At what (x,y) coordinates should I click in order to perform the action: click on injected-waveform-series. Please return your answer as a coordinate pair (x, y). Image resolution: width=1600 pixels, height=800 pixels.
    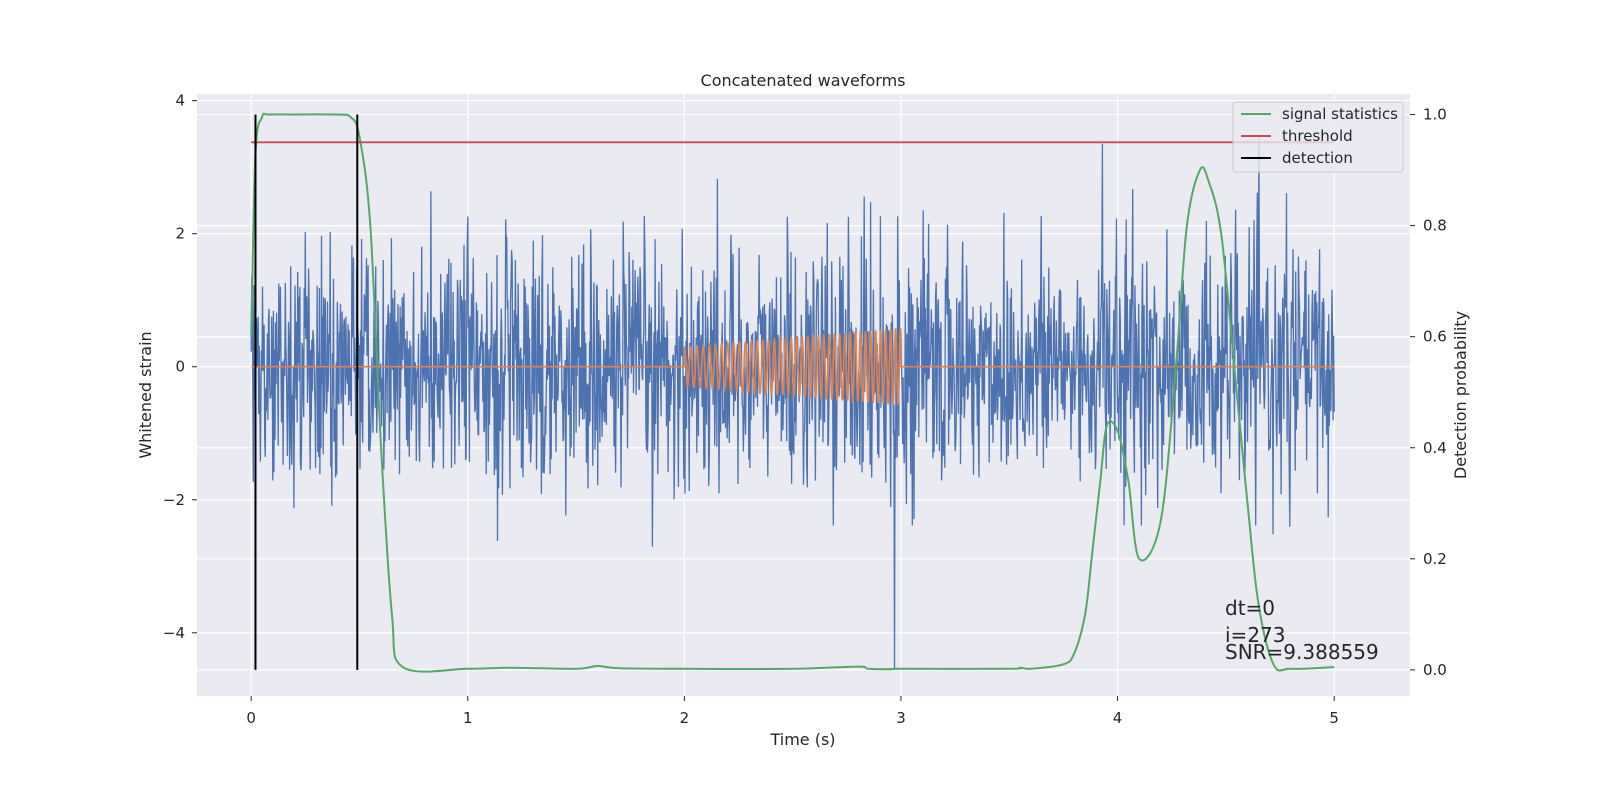
    Looking at the image, I should click on (793, 366).